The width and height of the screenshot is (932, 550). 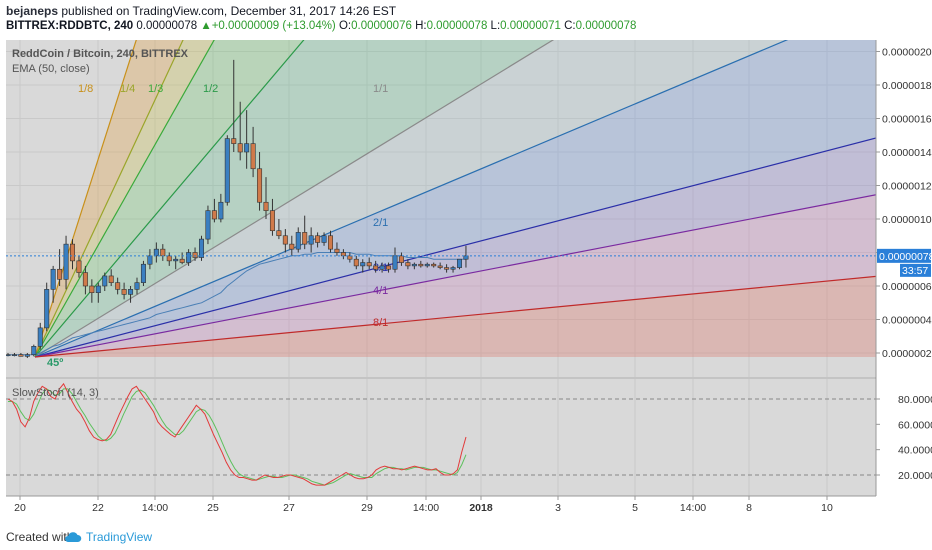 I want to click on high-label: H:, so click(x=421, y=26).